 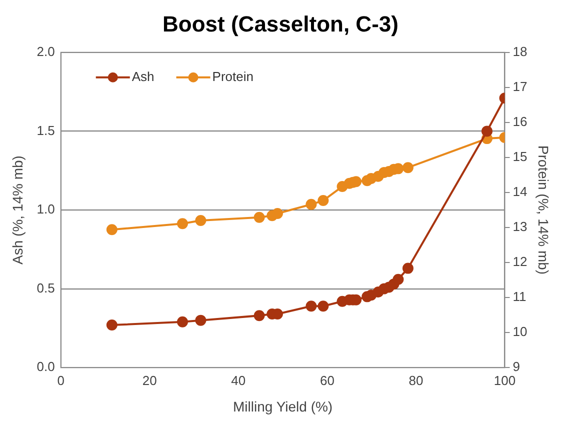 What do you see at coordinates (60, 380) in the screenshot?
I see `x-tick-label: 0` at bounding box center [60, 380].